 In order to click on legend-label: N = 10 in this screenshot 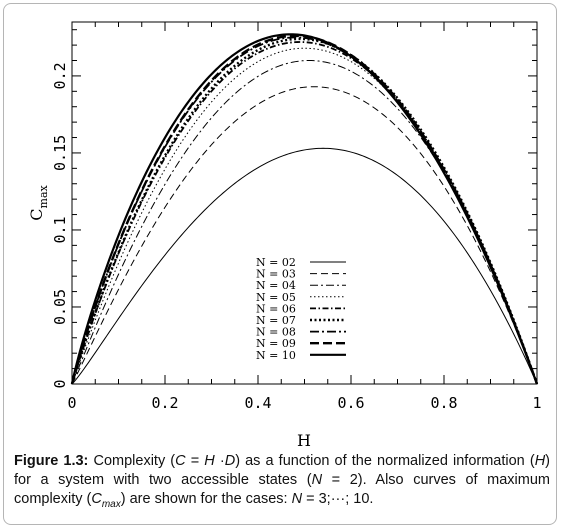, I will do `click(276, 355)`.